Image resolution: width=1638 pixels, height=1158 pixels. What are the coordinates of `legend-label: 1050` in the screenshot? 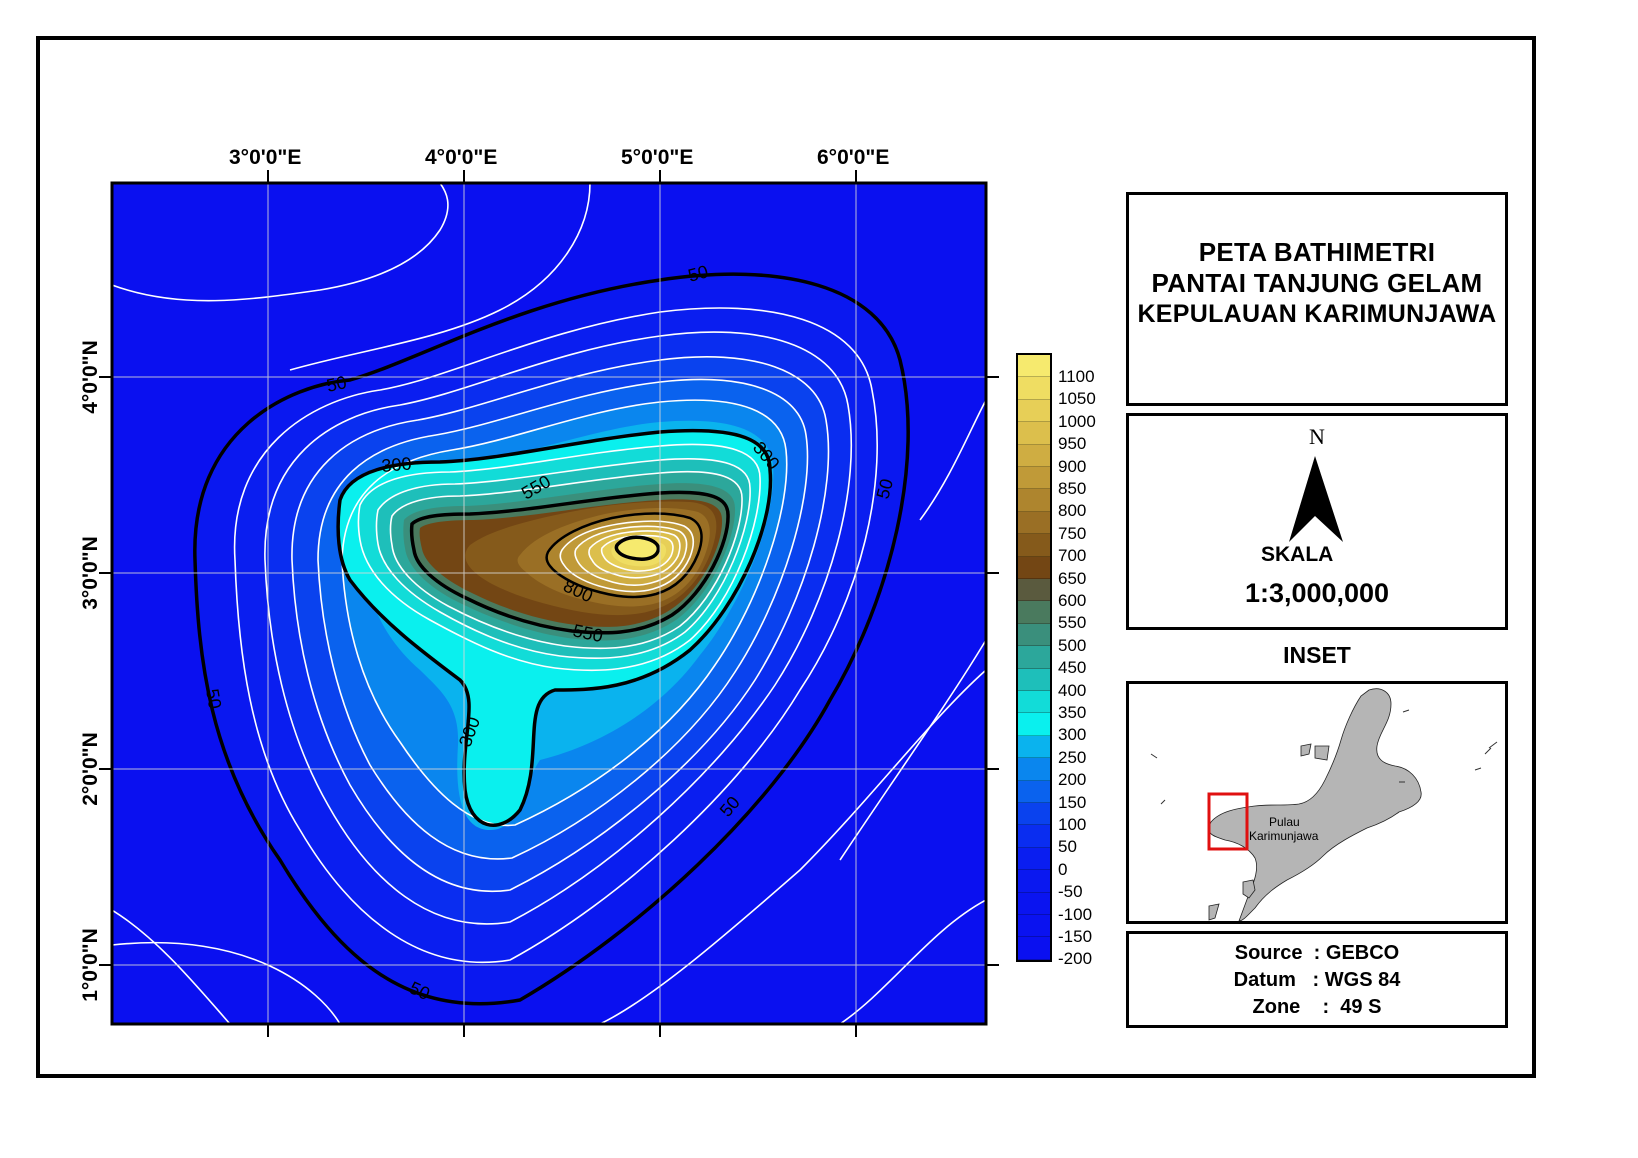 It's located at (1077, 399).